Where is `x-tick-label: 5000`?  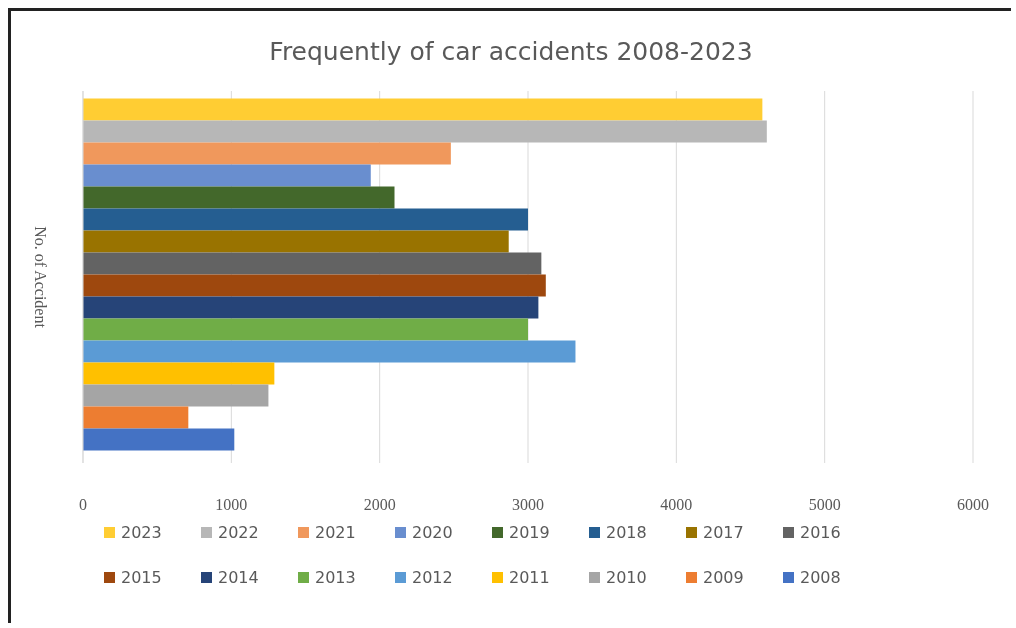
x-tick-label: 5000 is located at coordinates (824, 505).